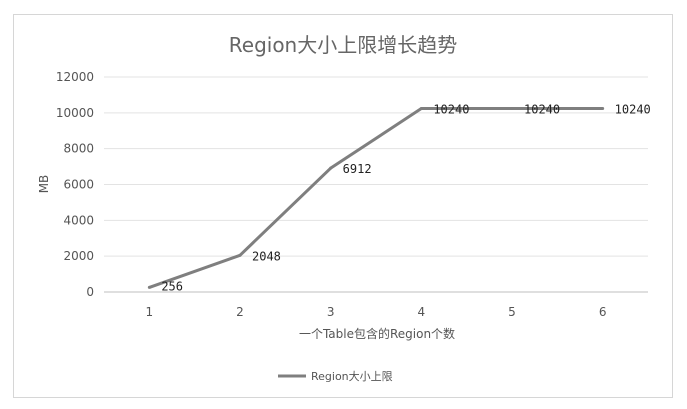  Describe the element at coordinates (78, 149) in the screenshot. I see `y-tick-label: 8000` at that location.